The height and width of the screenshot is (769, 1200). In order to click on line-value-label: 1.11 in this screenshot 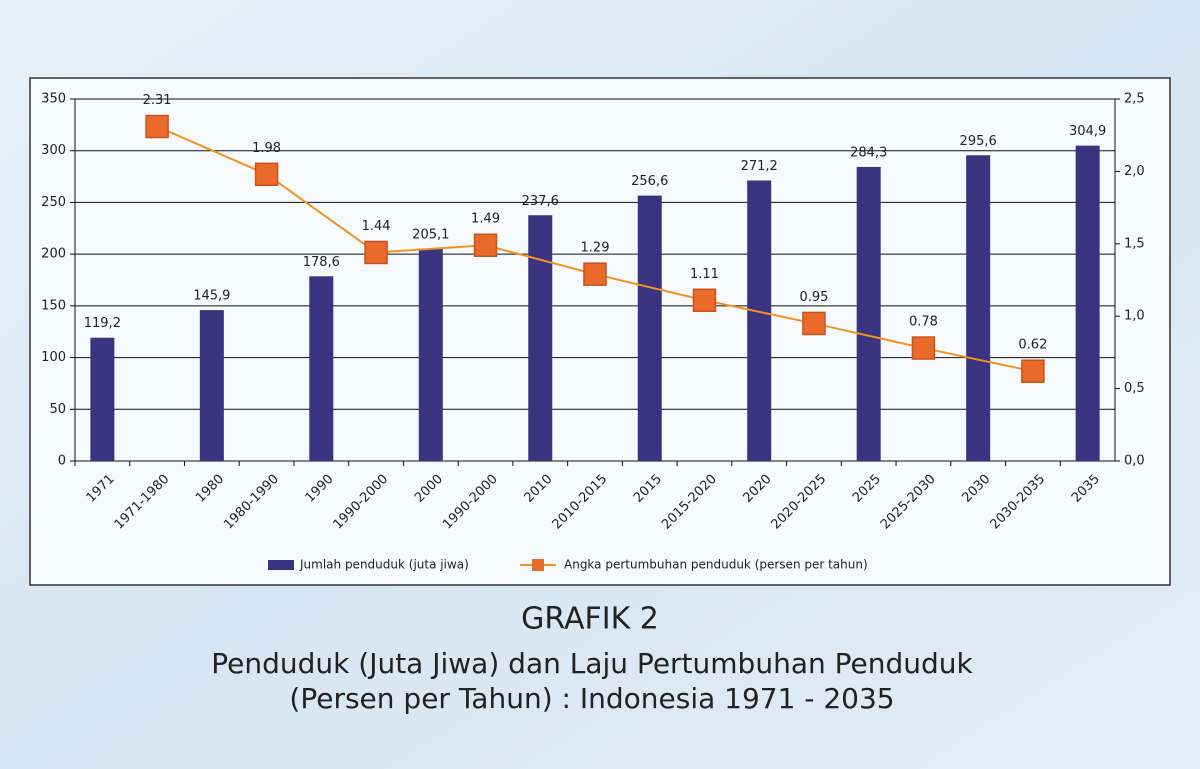, I will do `click(704, 274)`.